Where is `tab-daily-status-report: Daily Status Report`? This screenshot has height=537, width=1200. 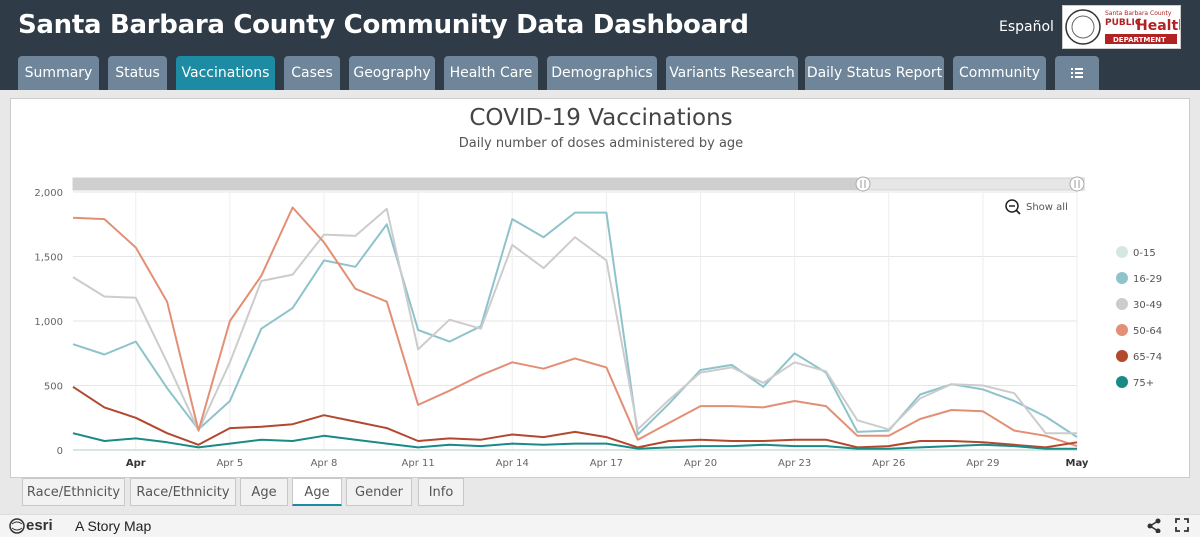
tab-daily-status-report: Daily Status Report is located at coordinates (874, 73).